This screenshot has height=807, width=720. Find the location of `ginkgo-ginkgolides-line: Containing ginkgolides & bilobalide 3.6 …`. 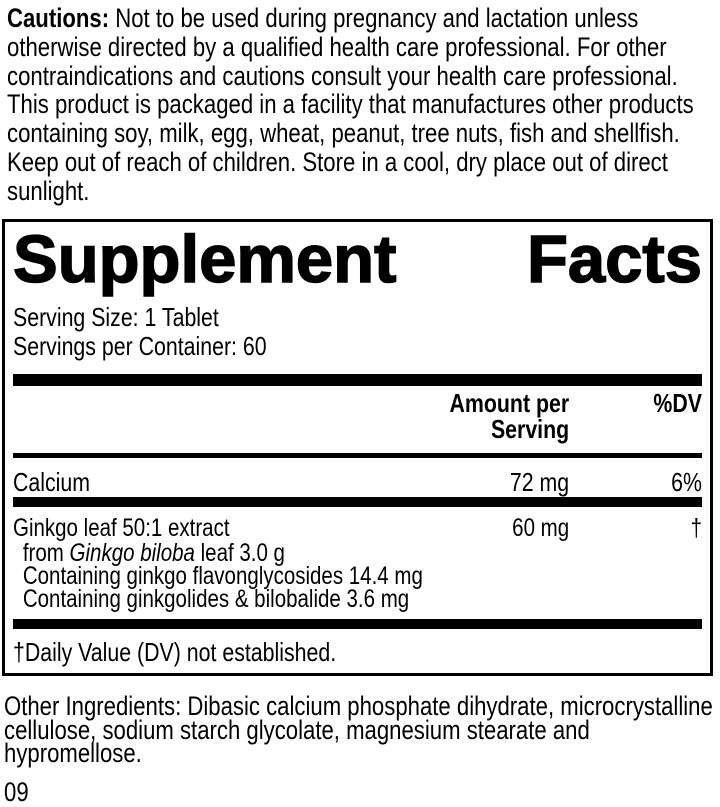

ginkgo-ginkgolides-line: Containing ginkgolides & bilobalide 3.6 … is located at coordinates (216, 598).